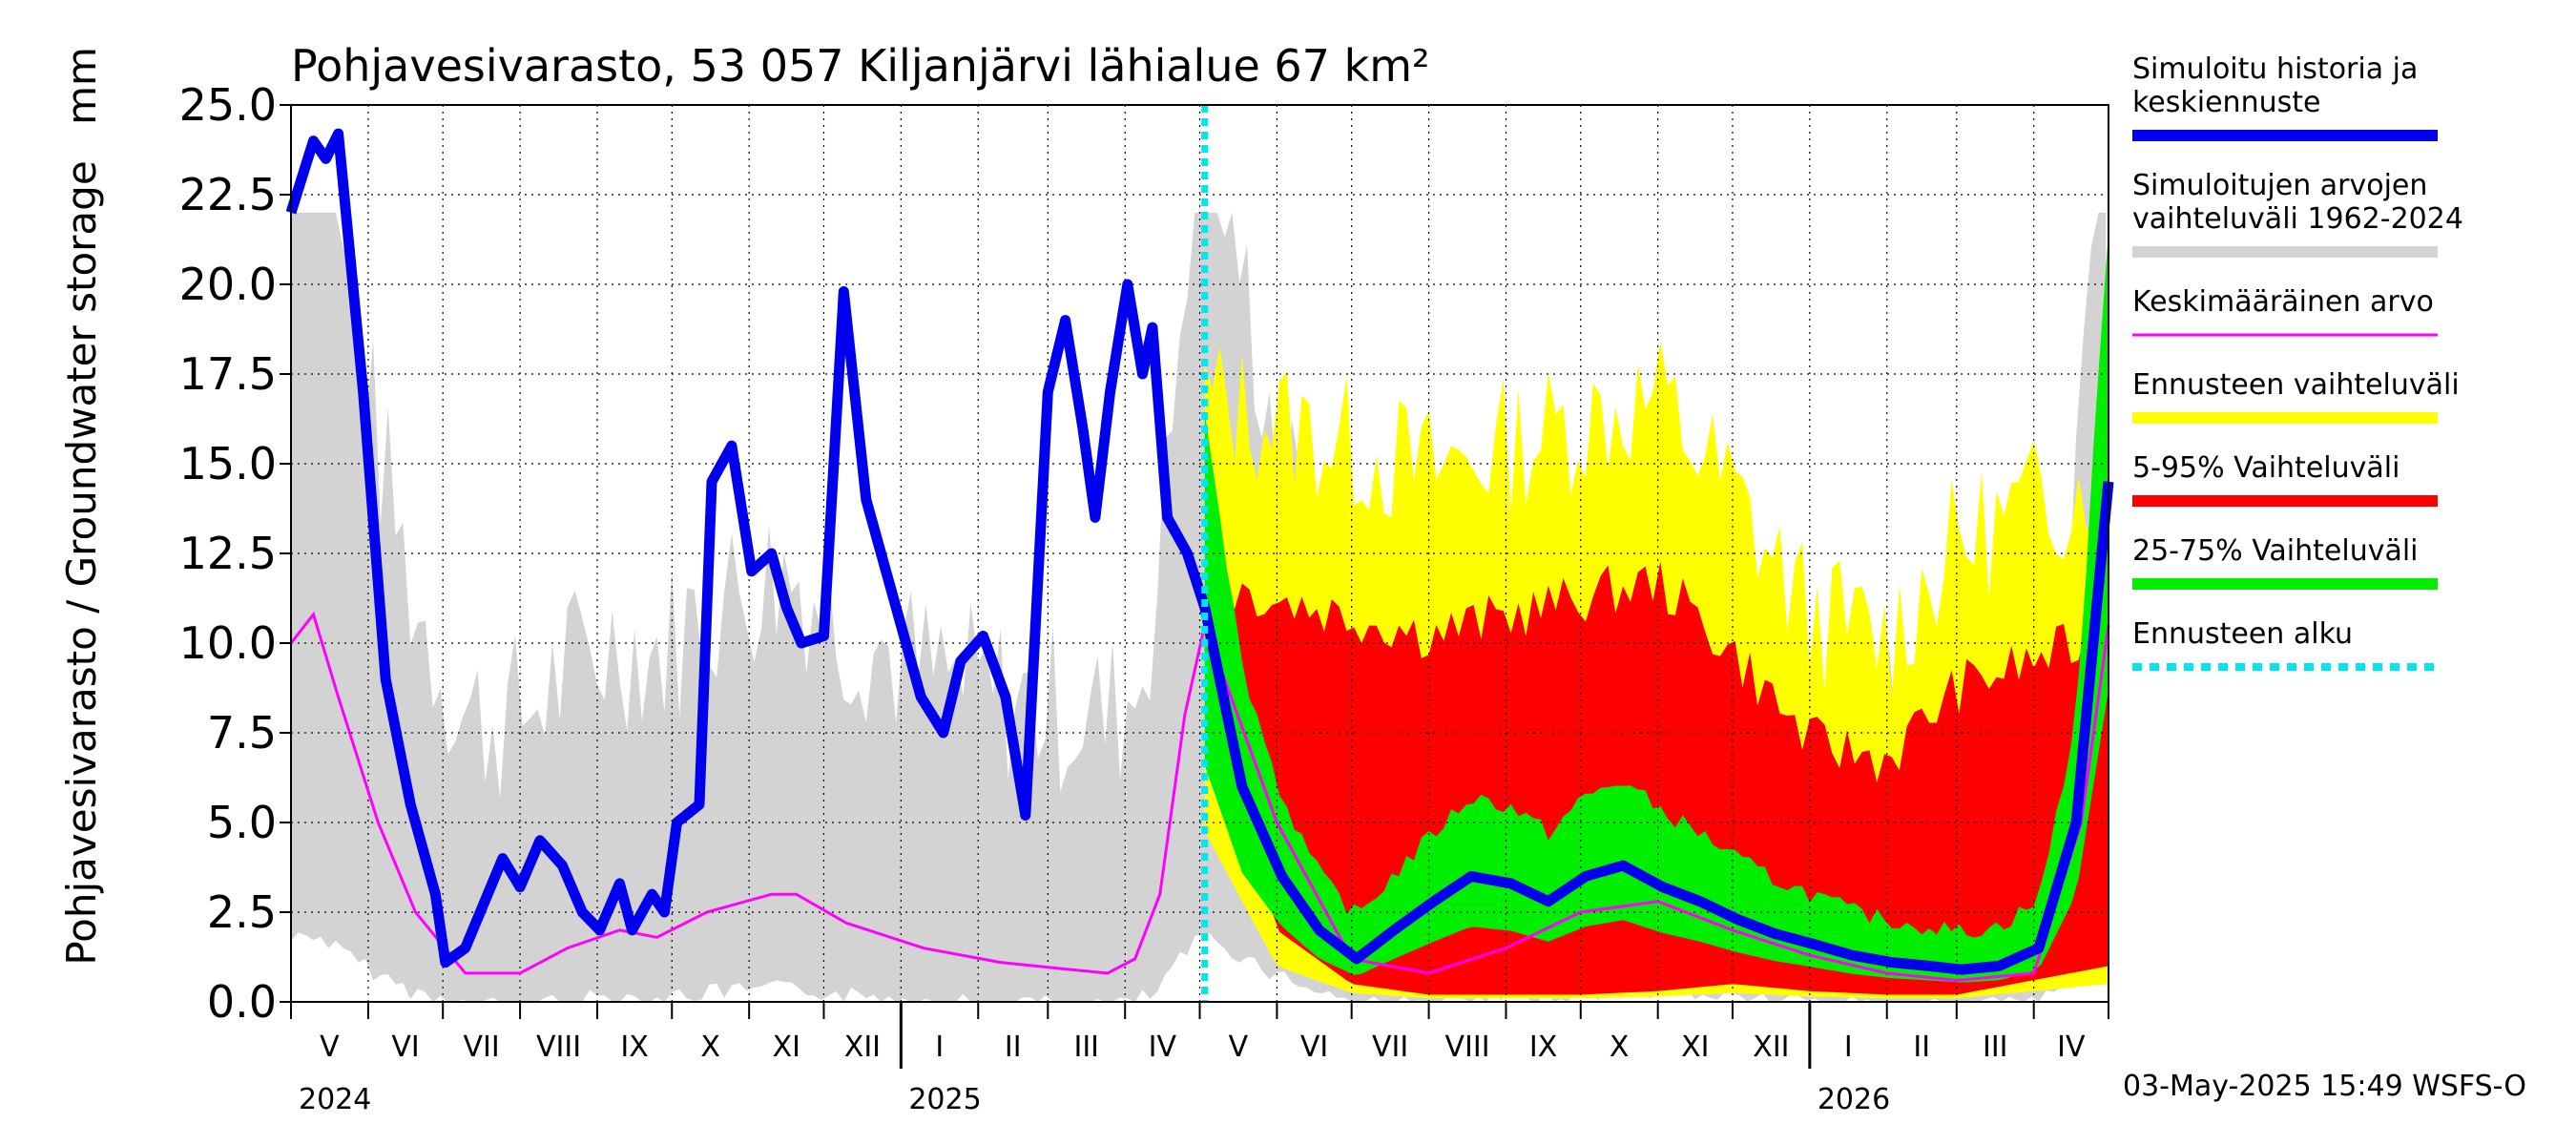 This screenshot has height=1145, width=2576. I want to click on timestamp-footer: 03-May-2025 15:49 WSFS-O, so click(2324, 1086).